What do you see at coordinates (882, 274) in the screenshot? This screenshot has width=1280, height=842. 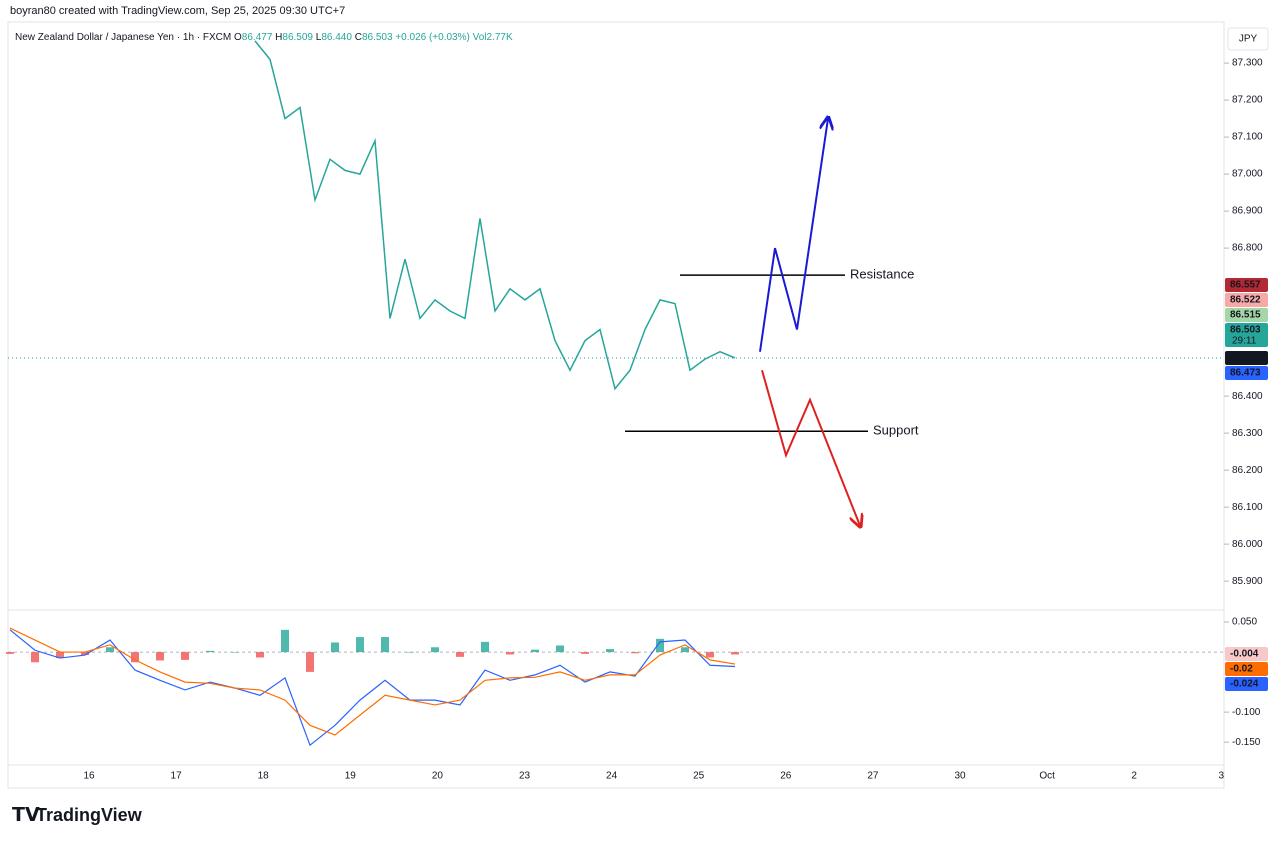 I see `level-label: Resistance` at bounding box center [882, 274].